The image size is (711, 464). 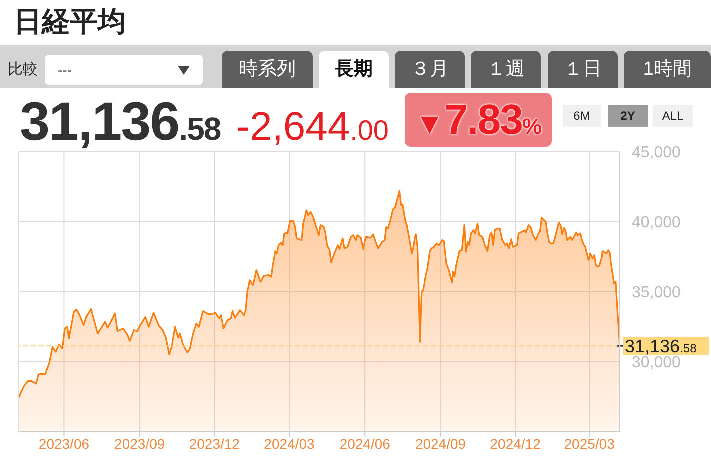 I want to click on x-tick-label: 2023/09, so click(x=140, y=444).